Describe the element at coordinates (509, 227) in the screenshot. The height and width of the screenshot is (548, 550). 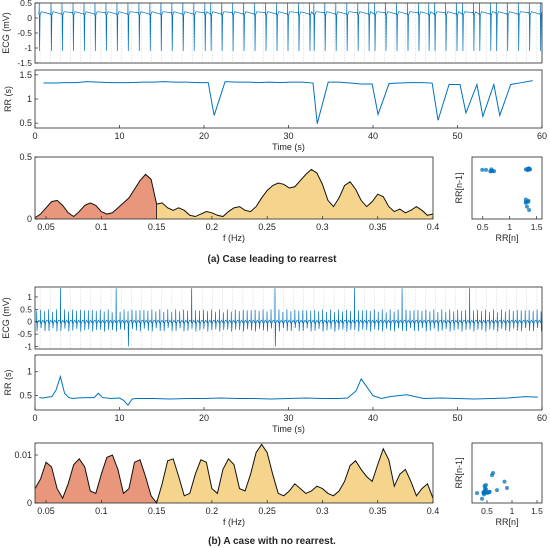
I see `x-tick-label: 1` at that location.